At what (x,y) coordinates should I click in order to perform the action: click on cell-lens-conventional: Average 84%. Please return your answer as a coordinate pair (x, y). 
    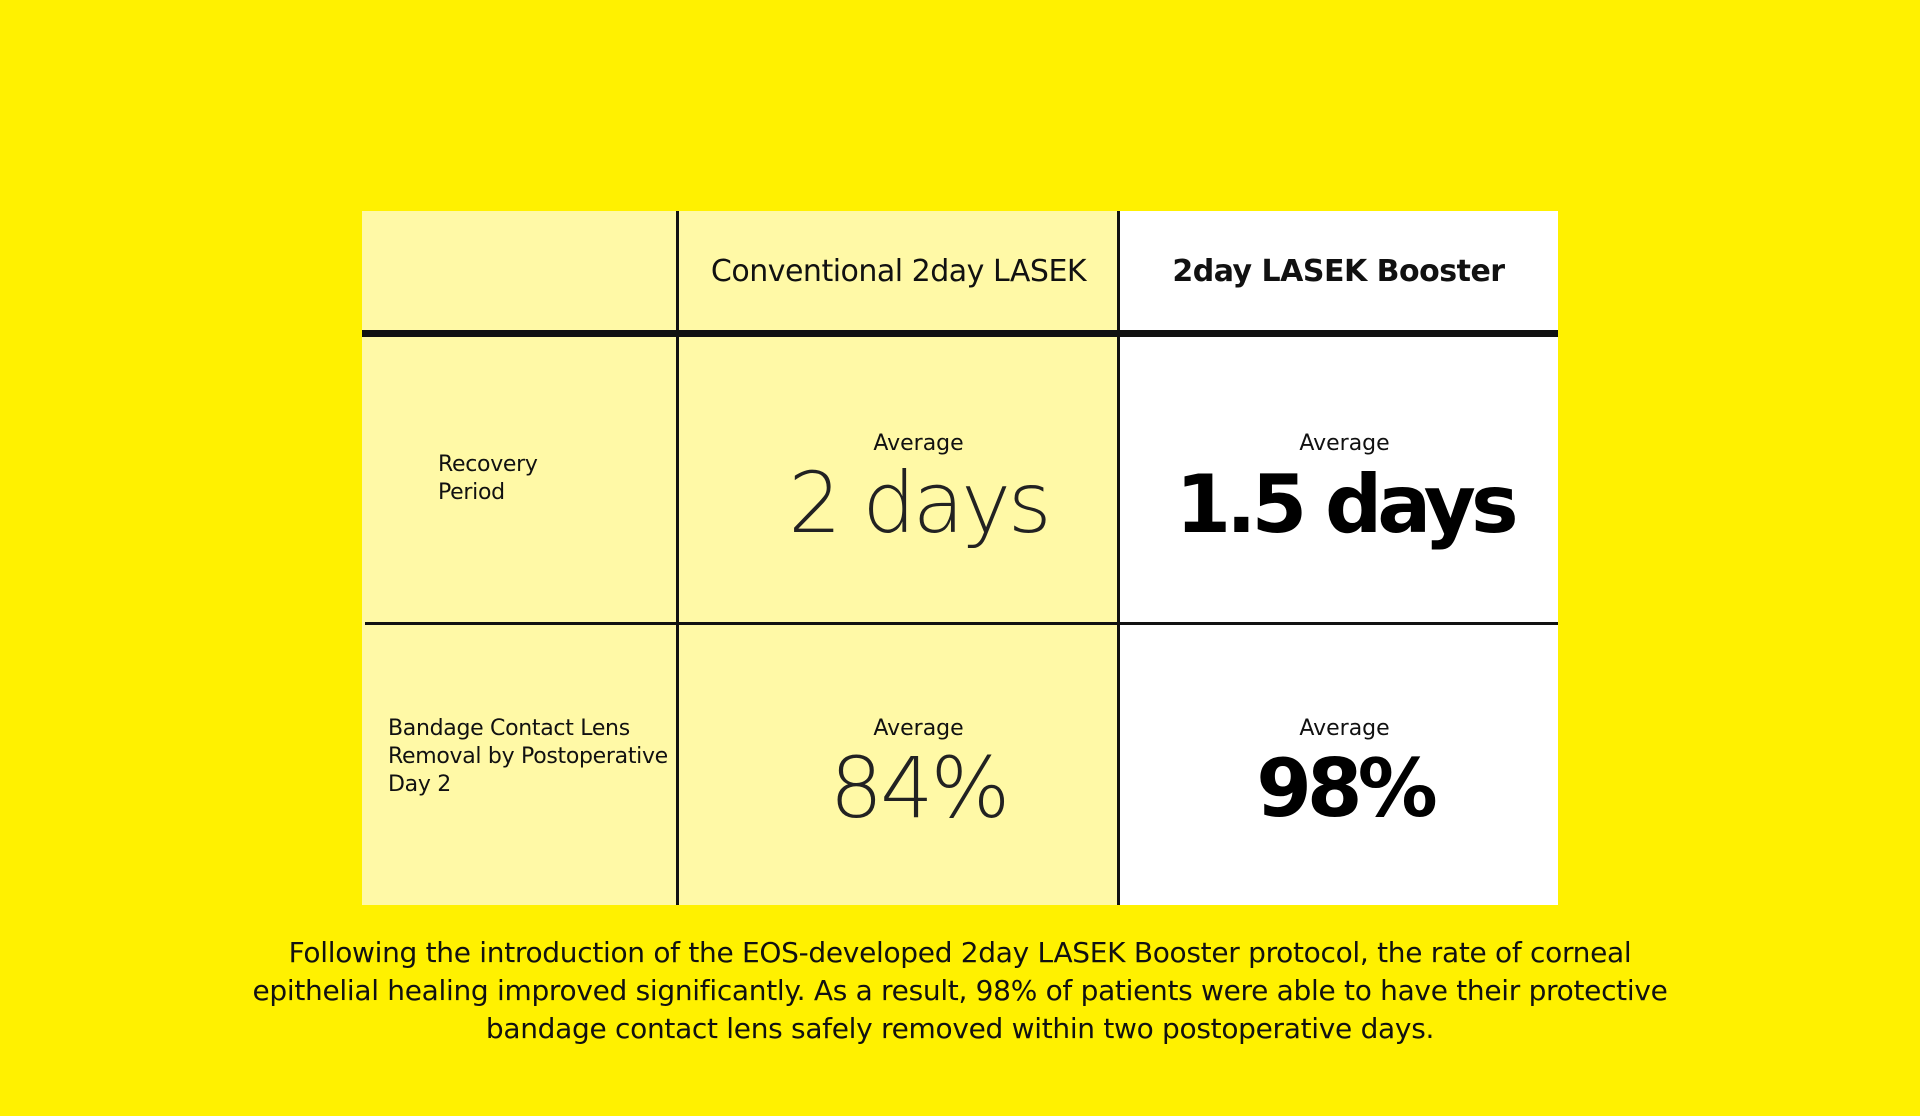
    Looking at the image, I should click on (898, 764).